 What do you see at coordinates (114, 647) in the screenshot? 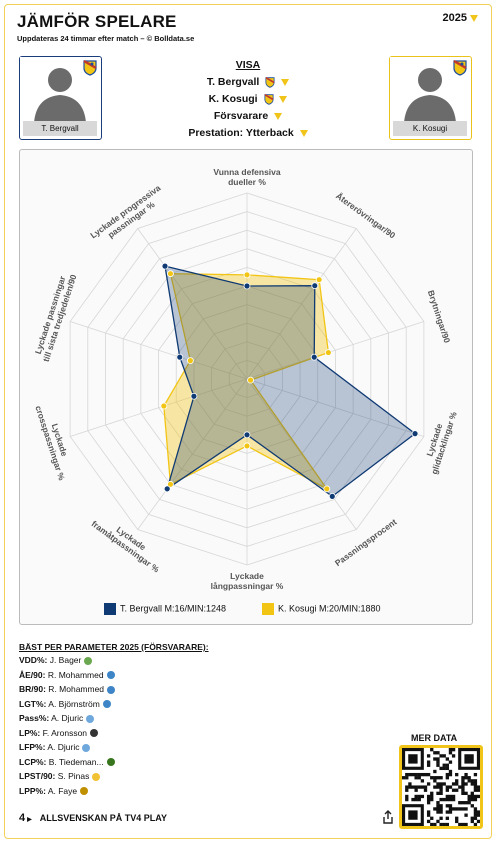
I see `best-heading: BÄST PER PARAMETER 2025 (FÖRSVARARE):` at bounding box center [114, 647].